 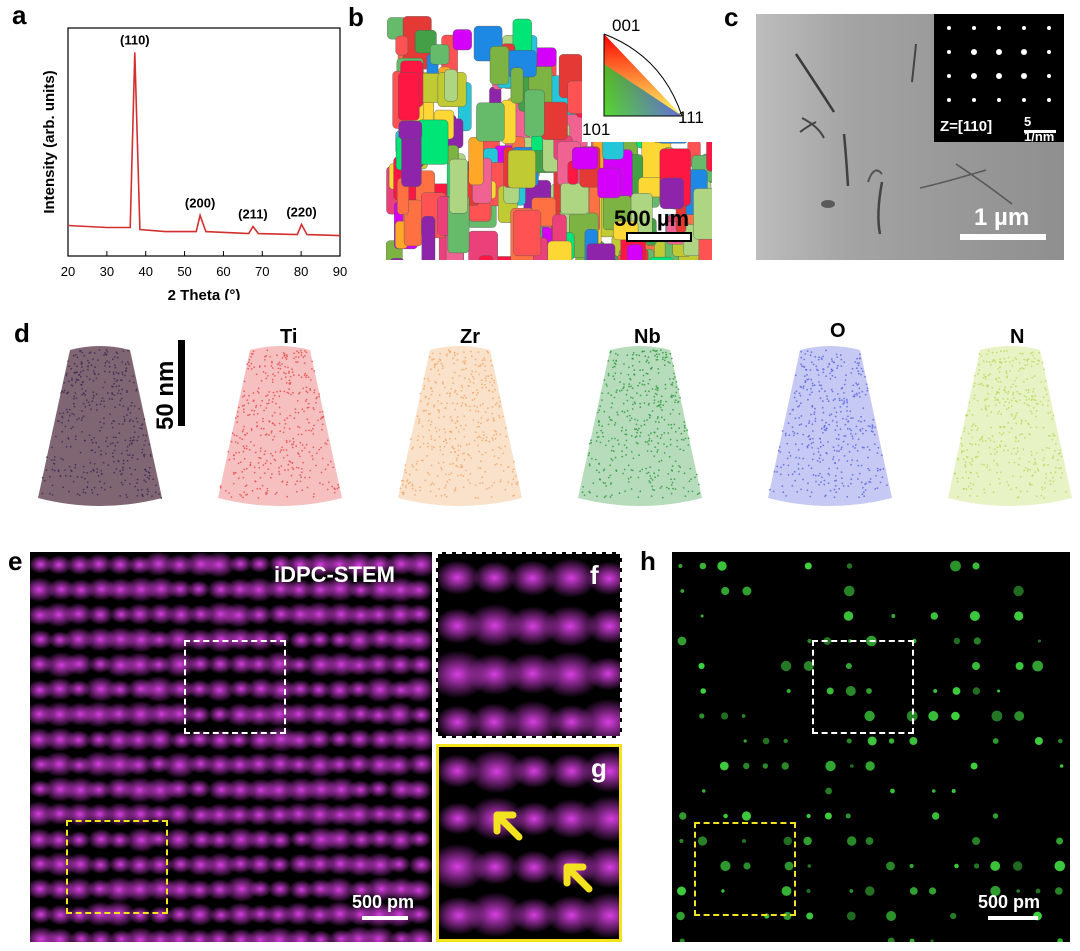 I want to click on apt-tip-body, so click(x=640, y=426).